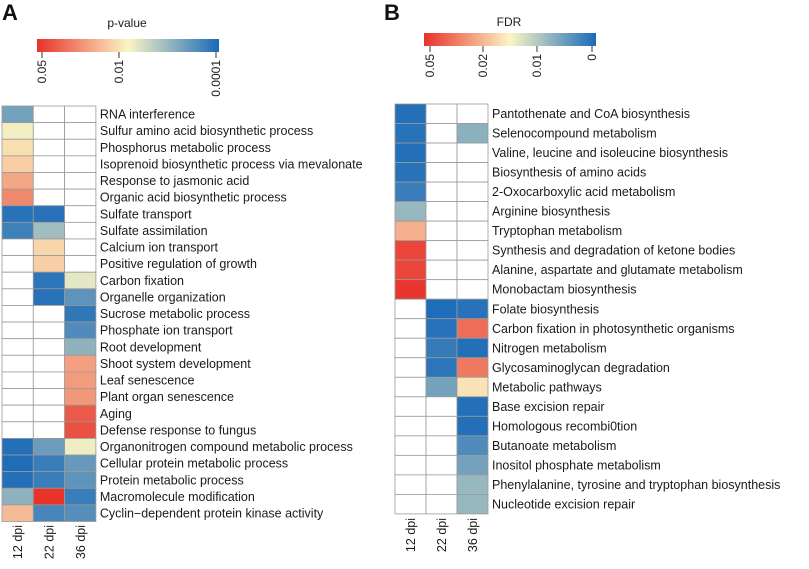  I want to click on panel-b-tick-label-3: 0, so click(592, 57).